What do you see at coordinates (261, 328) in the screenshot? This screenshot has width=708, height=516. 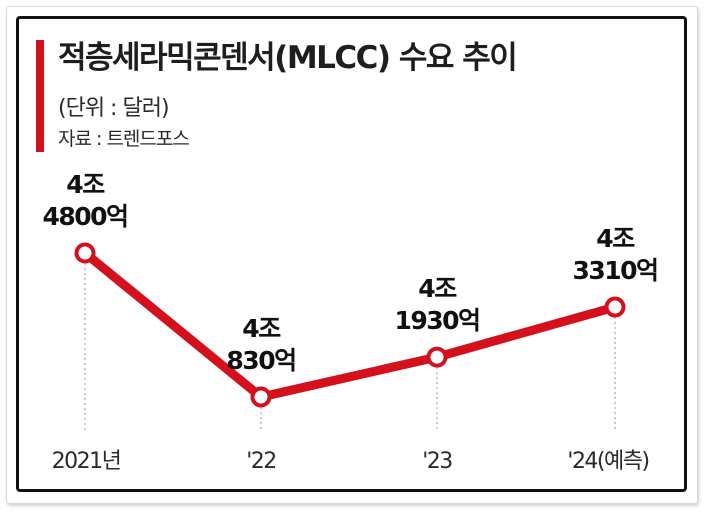 I see `data-label-top-1: 4조` at bounding box center [261, 328].